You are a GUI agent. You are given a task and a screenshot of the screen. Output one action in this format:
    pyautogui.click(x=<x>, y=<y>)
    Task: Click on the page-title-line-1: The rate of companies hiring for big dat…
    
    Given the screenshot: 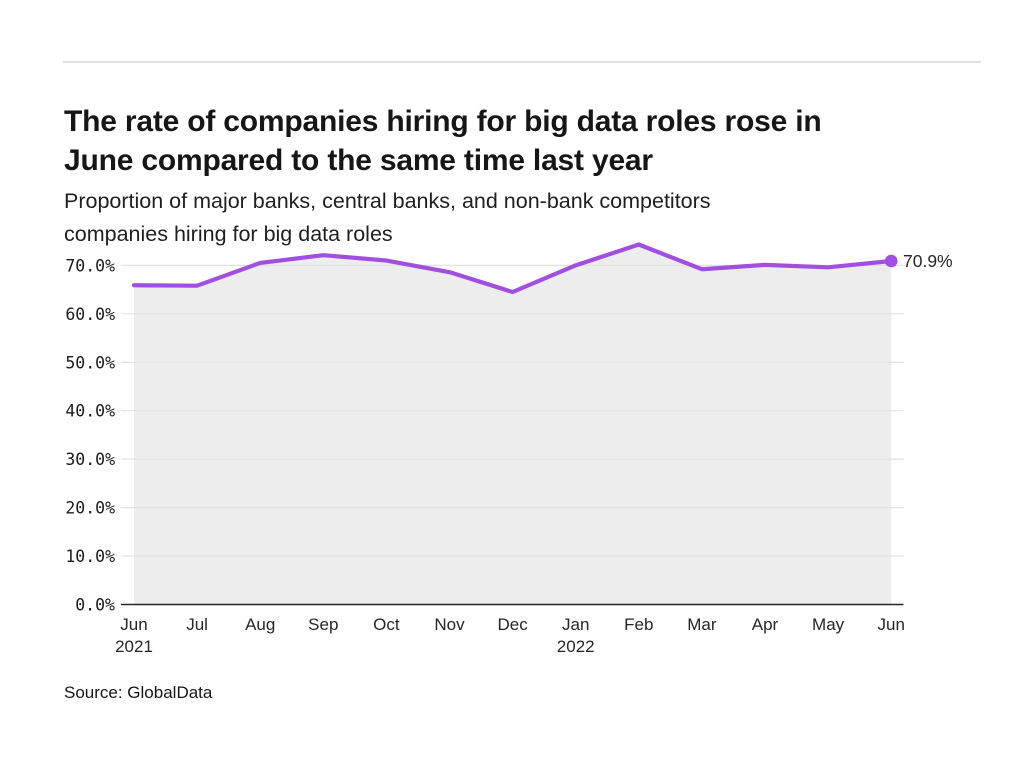 What is the action you would take?
    pyautogui.click(x=443, y=122)
    